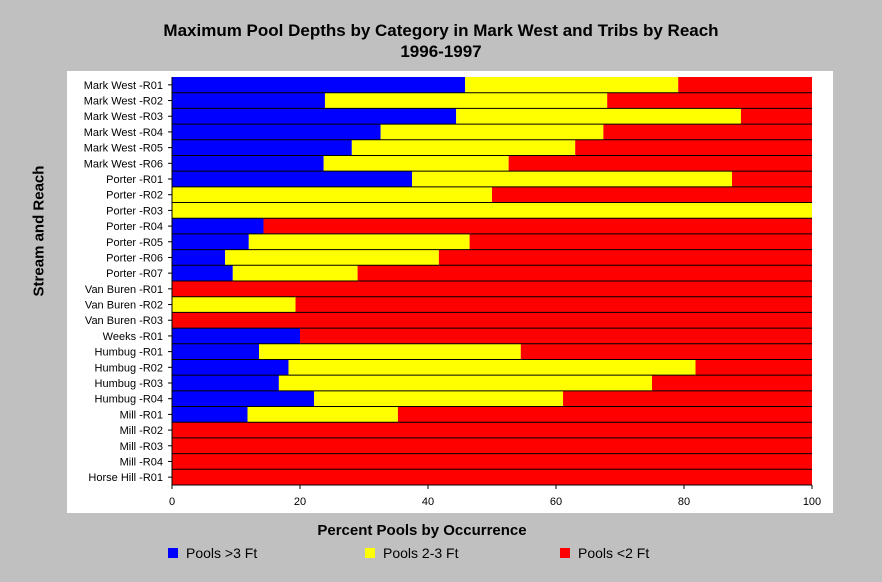  I want to click on y-tick-label: Mill -R03, so click(141, 447).